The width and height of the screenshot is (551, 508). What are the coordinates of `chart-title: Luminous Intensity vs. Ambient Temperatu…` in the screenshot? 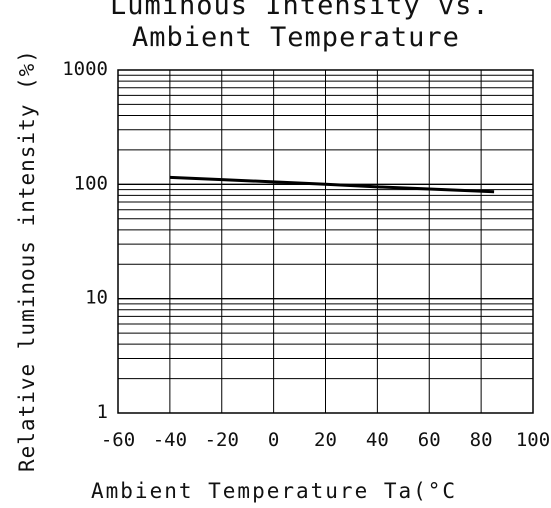 It's located at (300, 26).